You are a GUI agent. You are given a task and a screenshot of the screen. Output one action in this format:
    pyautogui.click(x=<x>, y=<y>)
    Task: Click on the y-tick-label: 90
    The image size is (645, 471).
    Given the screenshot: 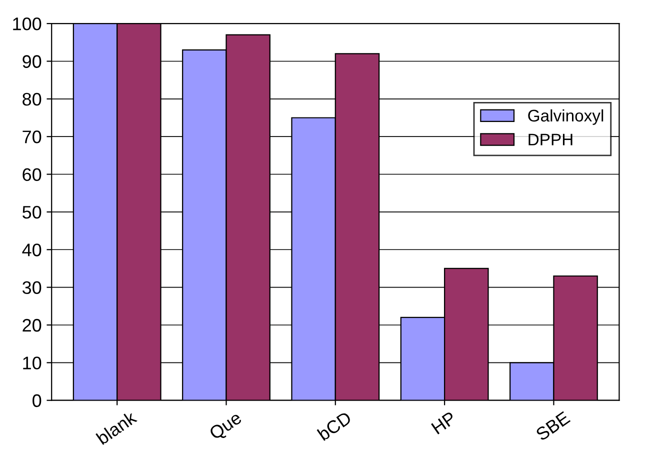 What is the action you would take?
    pyautogui.click(x=32, y=61)
    